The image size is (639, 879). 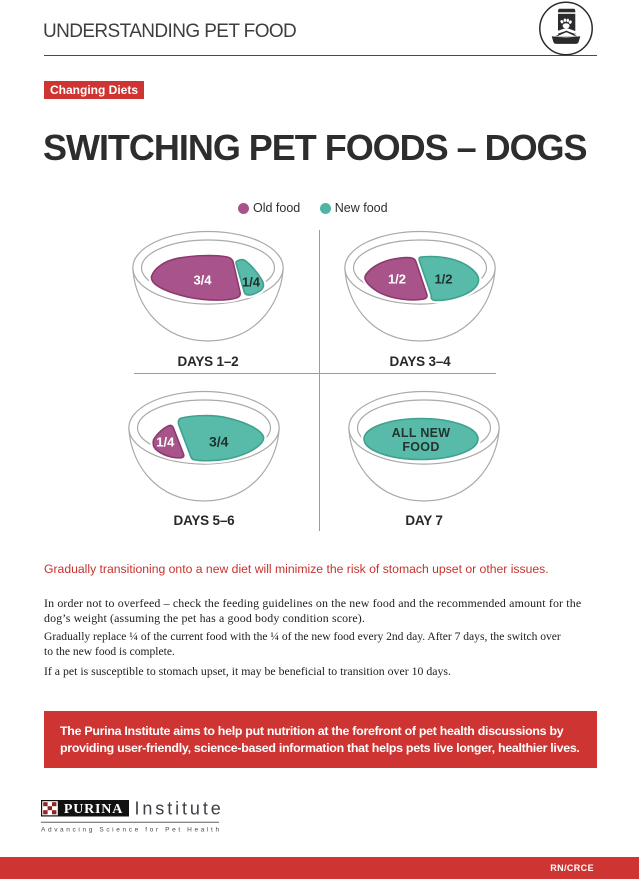 I want to click on svg-text: PURINA, so click(x=93, y=809).